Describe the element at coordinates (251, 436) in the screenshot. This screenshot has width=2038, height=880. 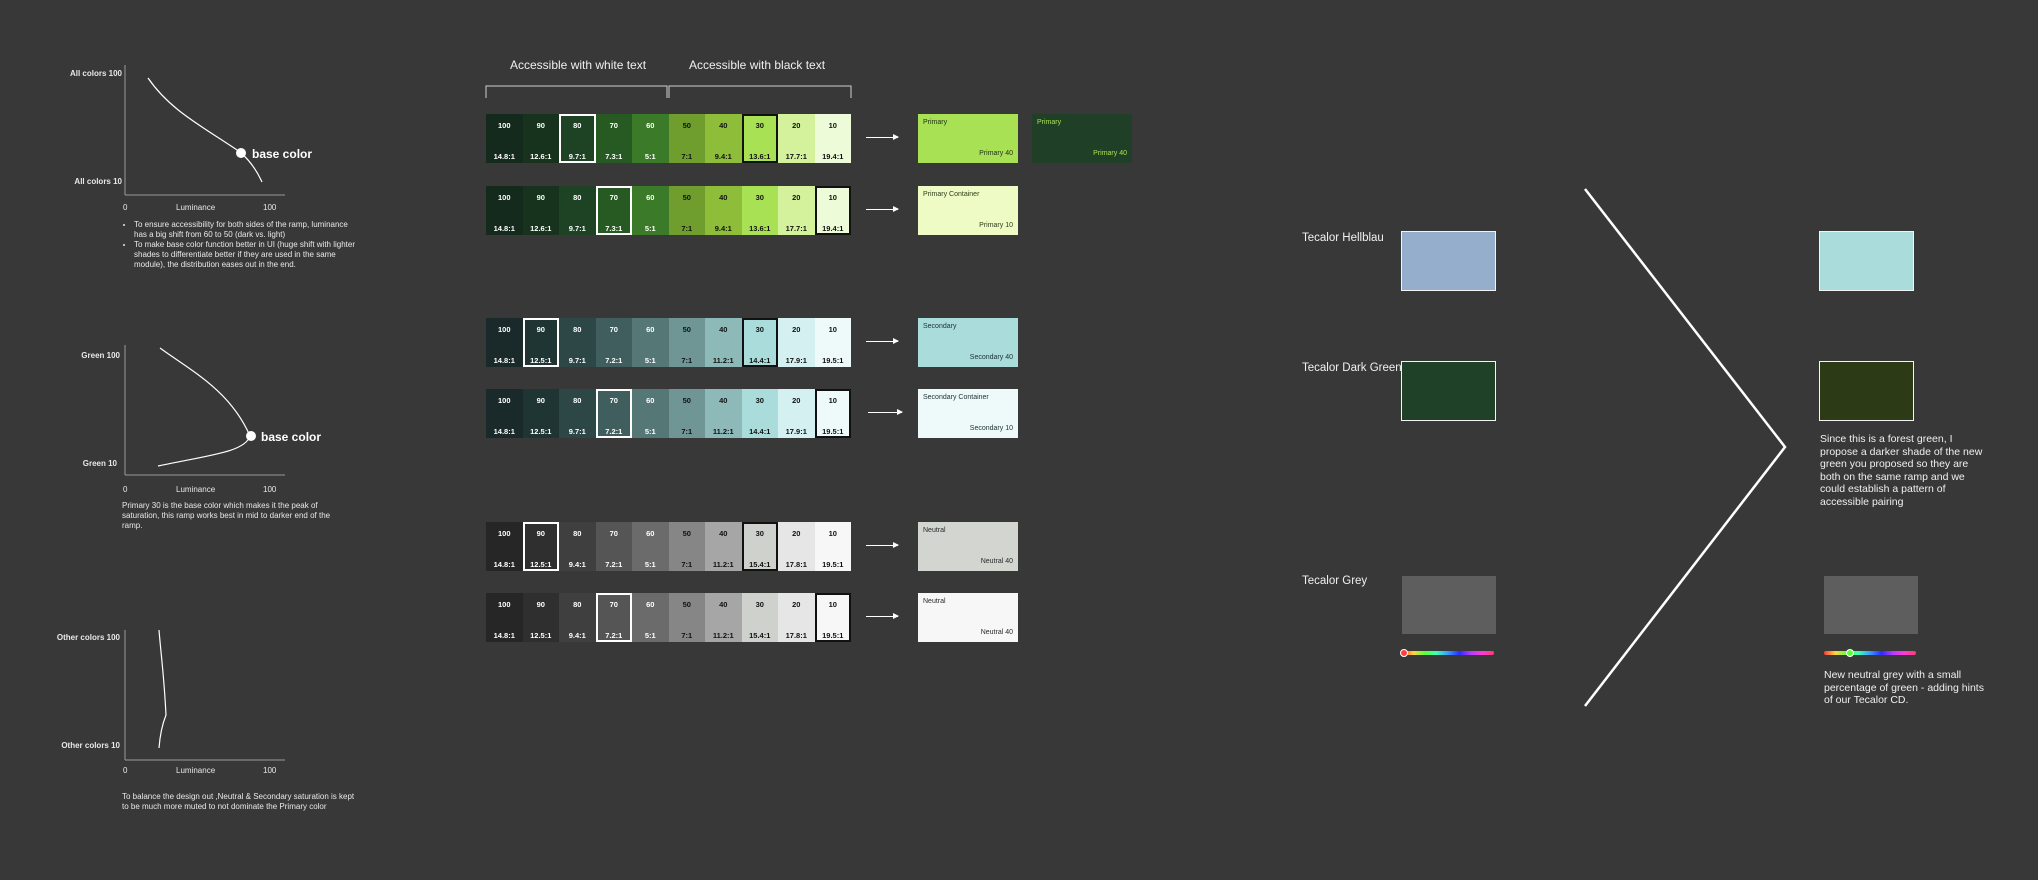
I see `base-color-point` at that location.